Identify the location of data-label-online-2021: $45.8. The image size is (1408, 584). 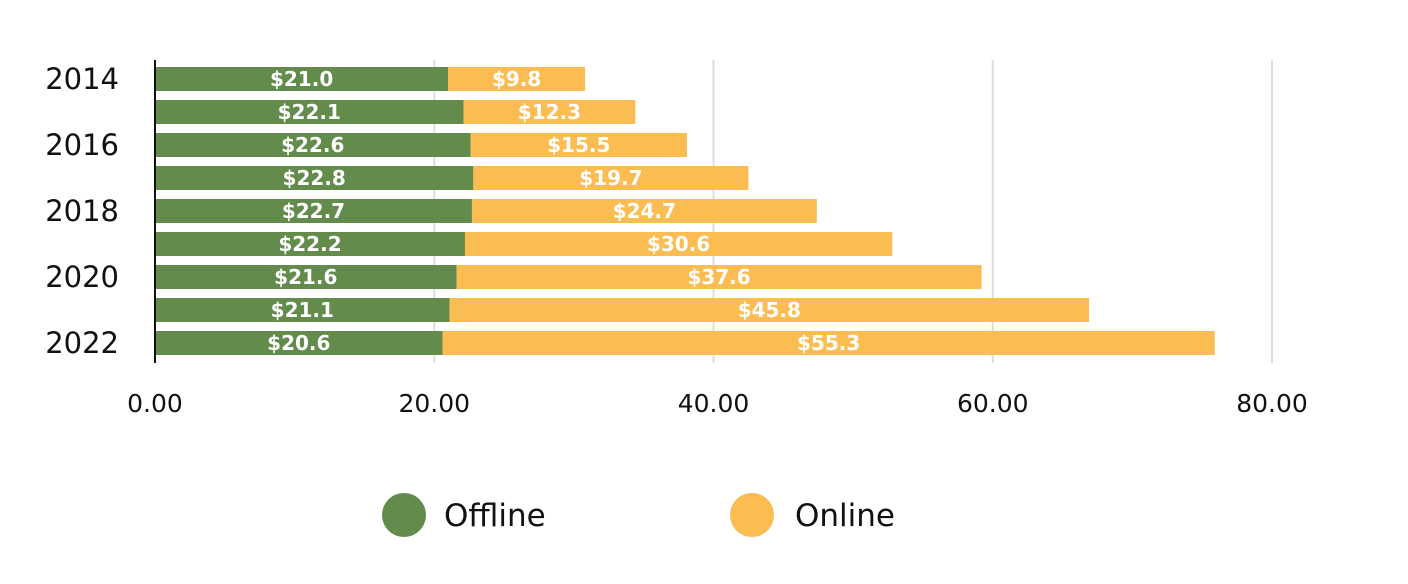
(769, 310).